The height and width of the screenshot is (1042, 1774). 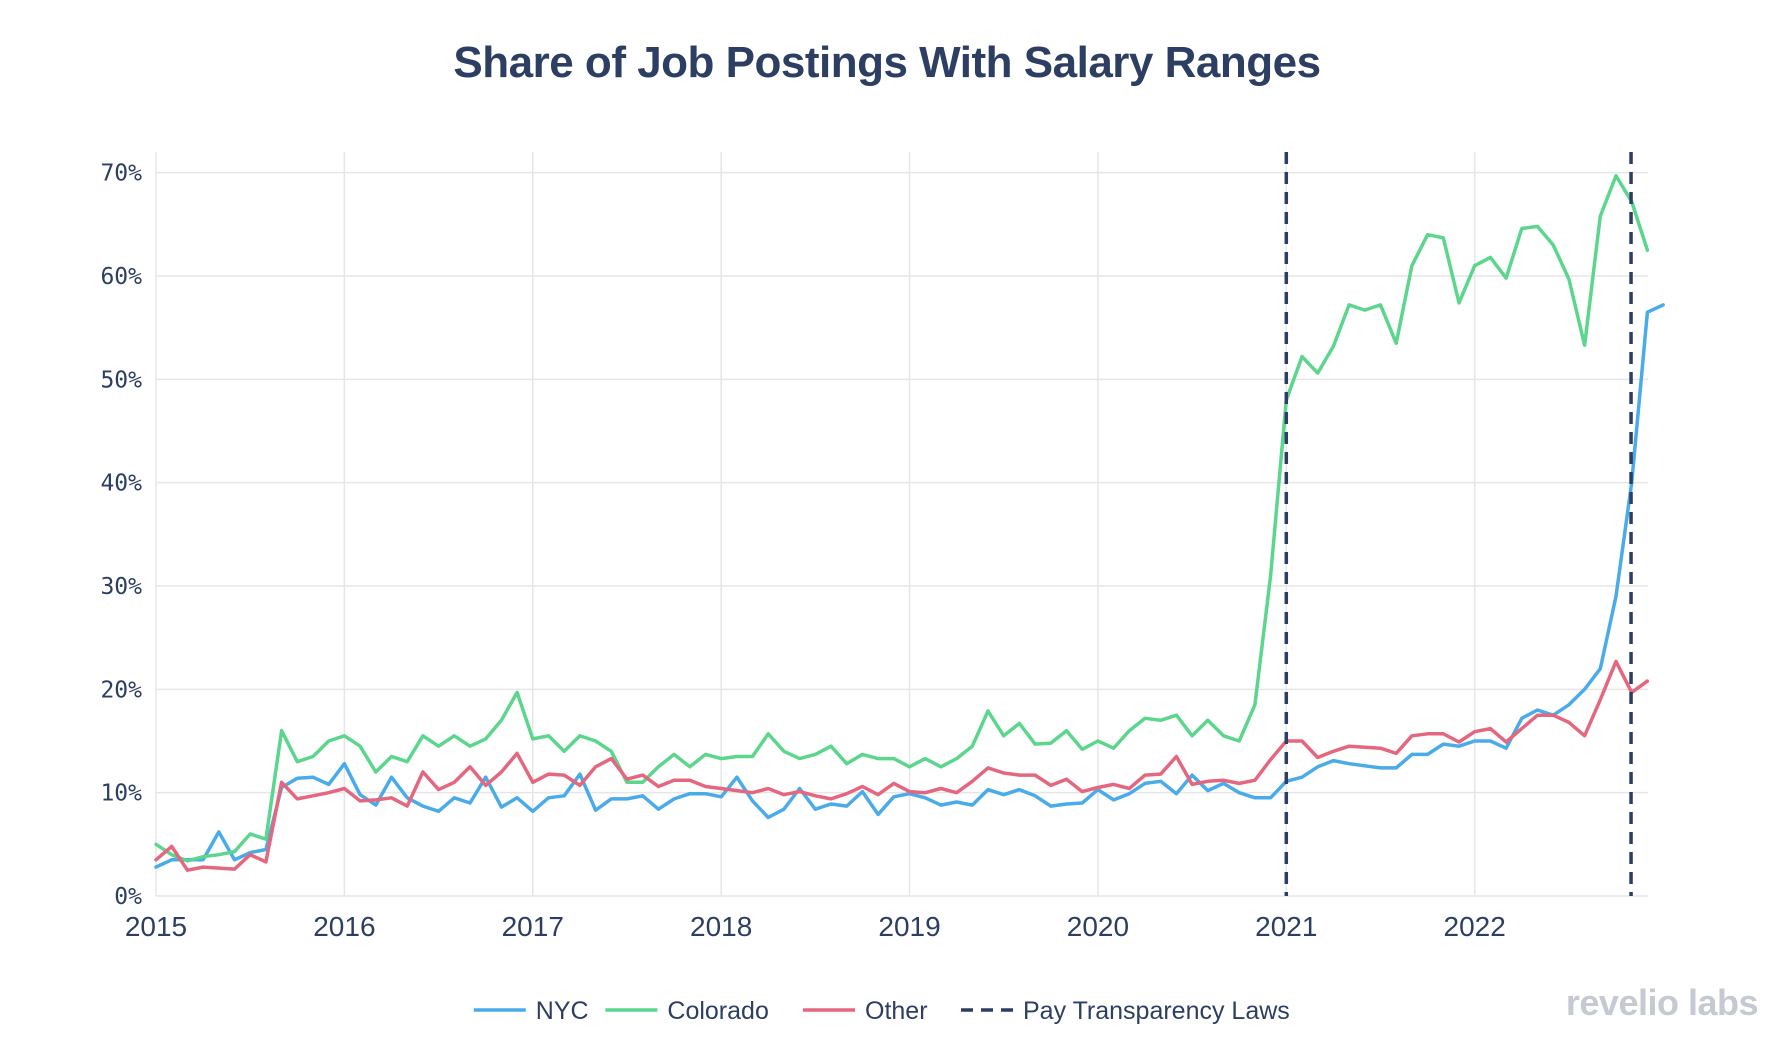 What do you see at coordinates (531, 1011) in the screenshot?
I see `legend-item-nyc: NYC` at bounding box center [531, 1011].